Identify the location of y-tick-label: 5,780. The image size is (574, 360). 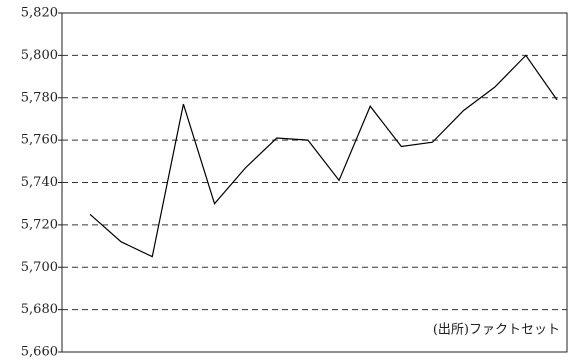
(39, 97).